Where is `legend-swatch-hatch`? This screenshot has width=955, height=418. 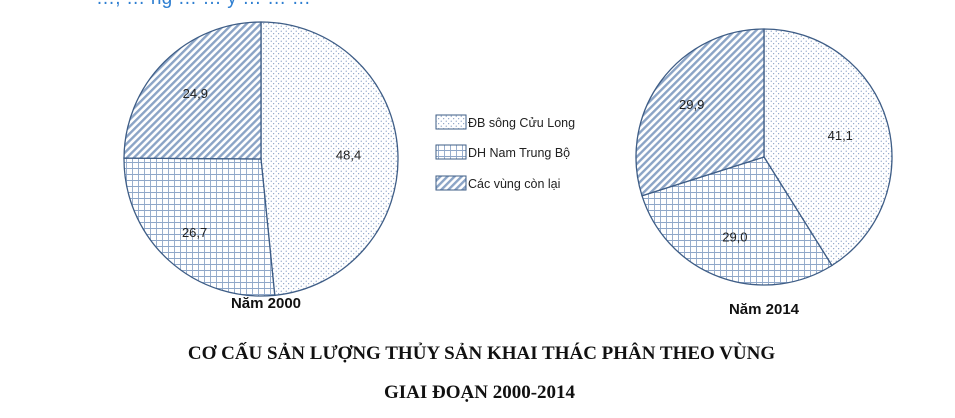 legend-swatch-hatch is located at coordinates (451, 183).